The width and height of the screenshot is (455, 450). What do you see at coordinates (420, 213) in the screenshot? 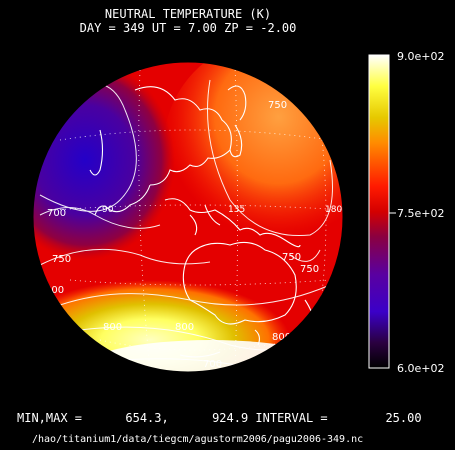
I see `colorbar-mid-label: 7.5e+02` at bounding box center [420, 213].